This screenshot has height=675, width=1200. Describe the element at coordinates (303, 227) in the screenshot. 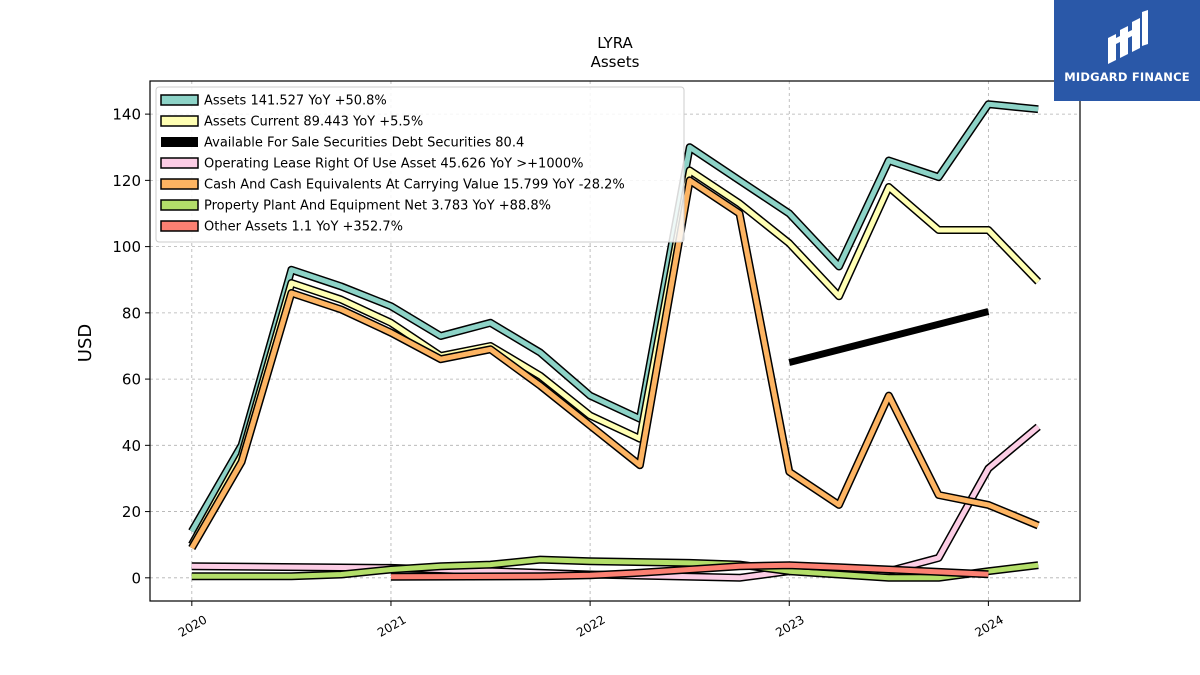

I see `legend-label: Other Assets 1.1 YoY +352.7%` at that location.